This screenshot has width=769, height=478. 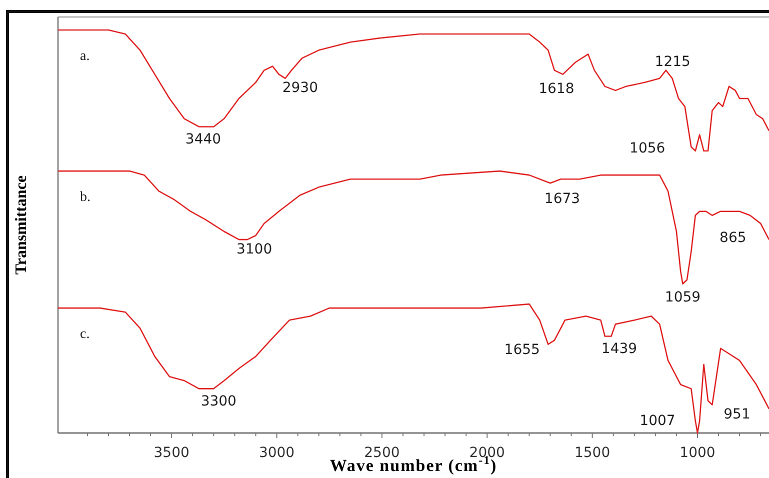 What do you see at coordinates (203, 140) in the screenshot?
I see `annotation: 3440` at bounding box center [203, 140].